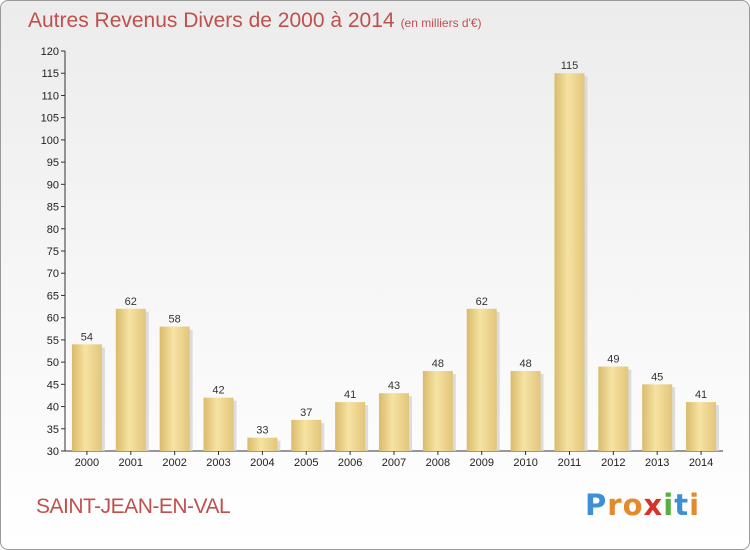 This screenshot has height=550, width=750. I want to click on logo-letter: t, so click(682, 505).